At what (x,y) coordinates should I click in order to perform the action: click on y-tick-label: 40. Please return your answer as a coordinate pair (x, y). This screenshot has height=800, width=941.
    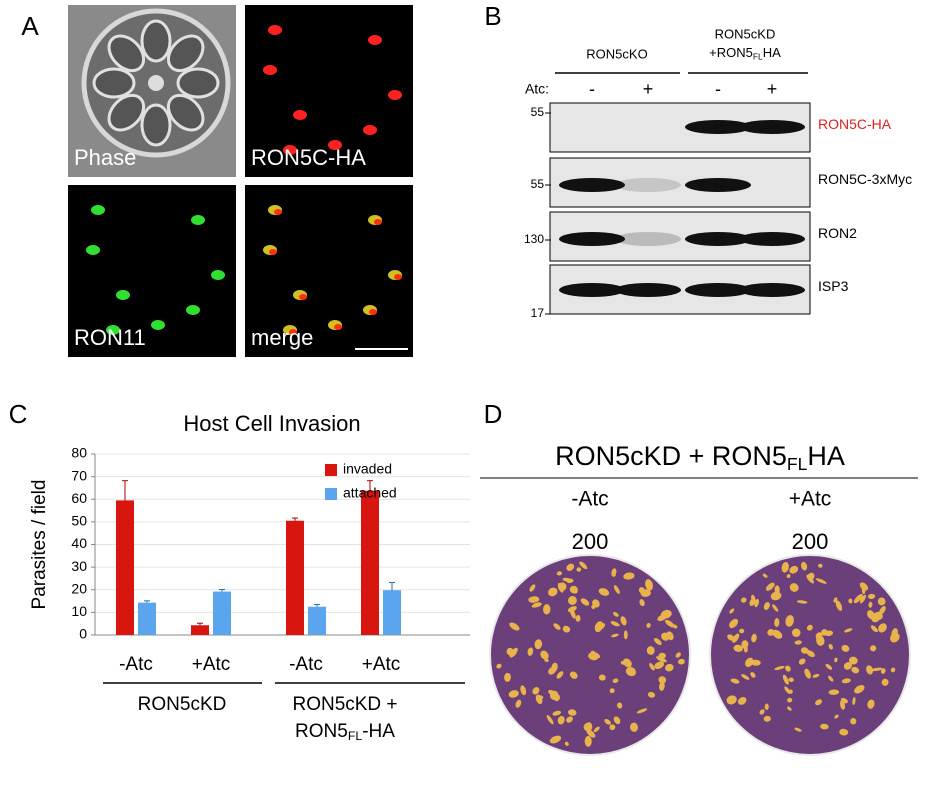
    Looking at the image, I should click on (79, 543).